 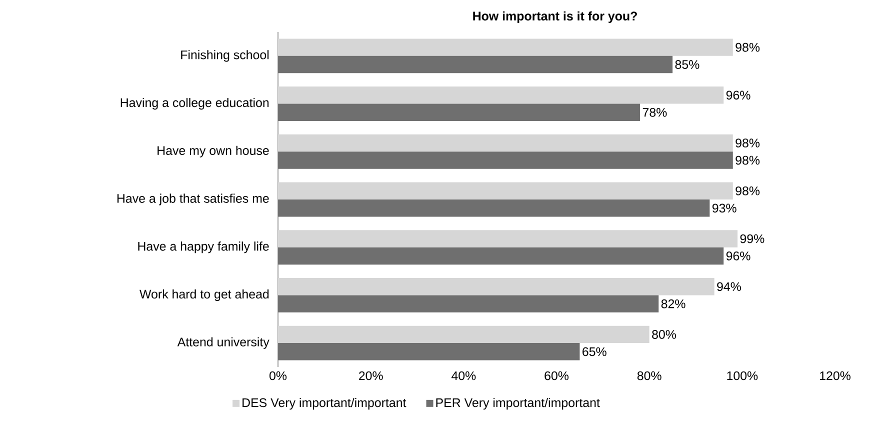 What do you see at coordinates (729, 286) in the screenshot?
I see `data-label: 94%` at bounding box center [729, 286].